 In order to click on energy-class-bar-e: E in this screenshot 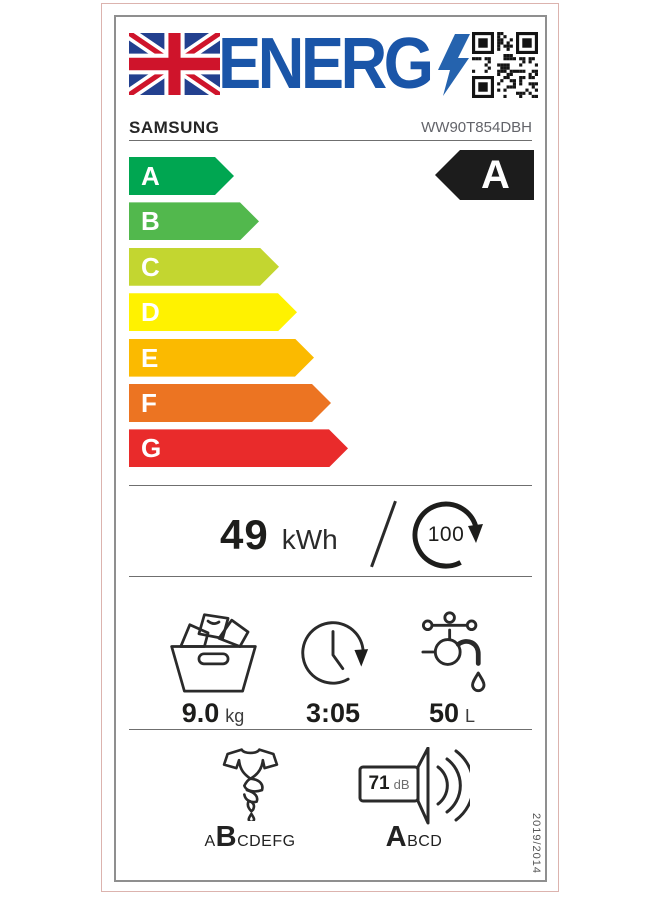, I will do `click(221, 358)`.